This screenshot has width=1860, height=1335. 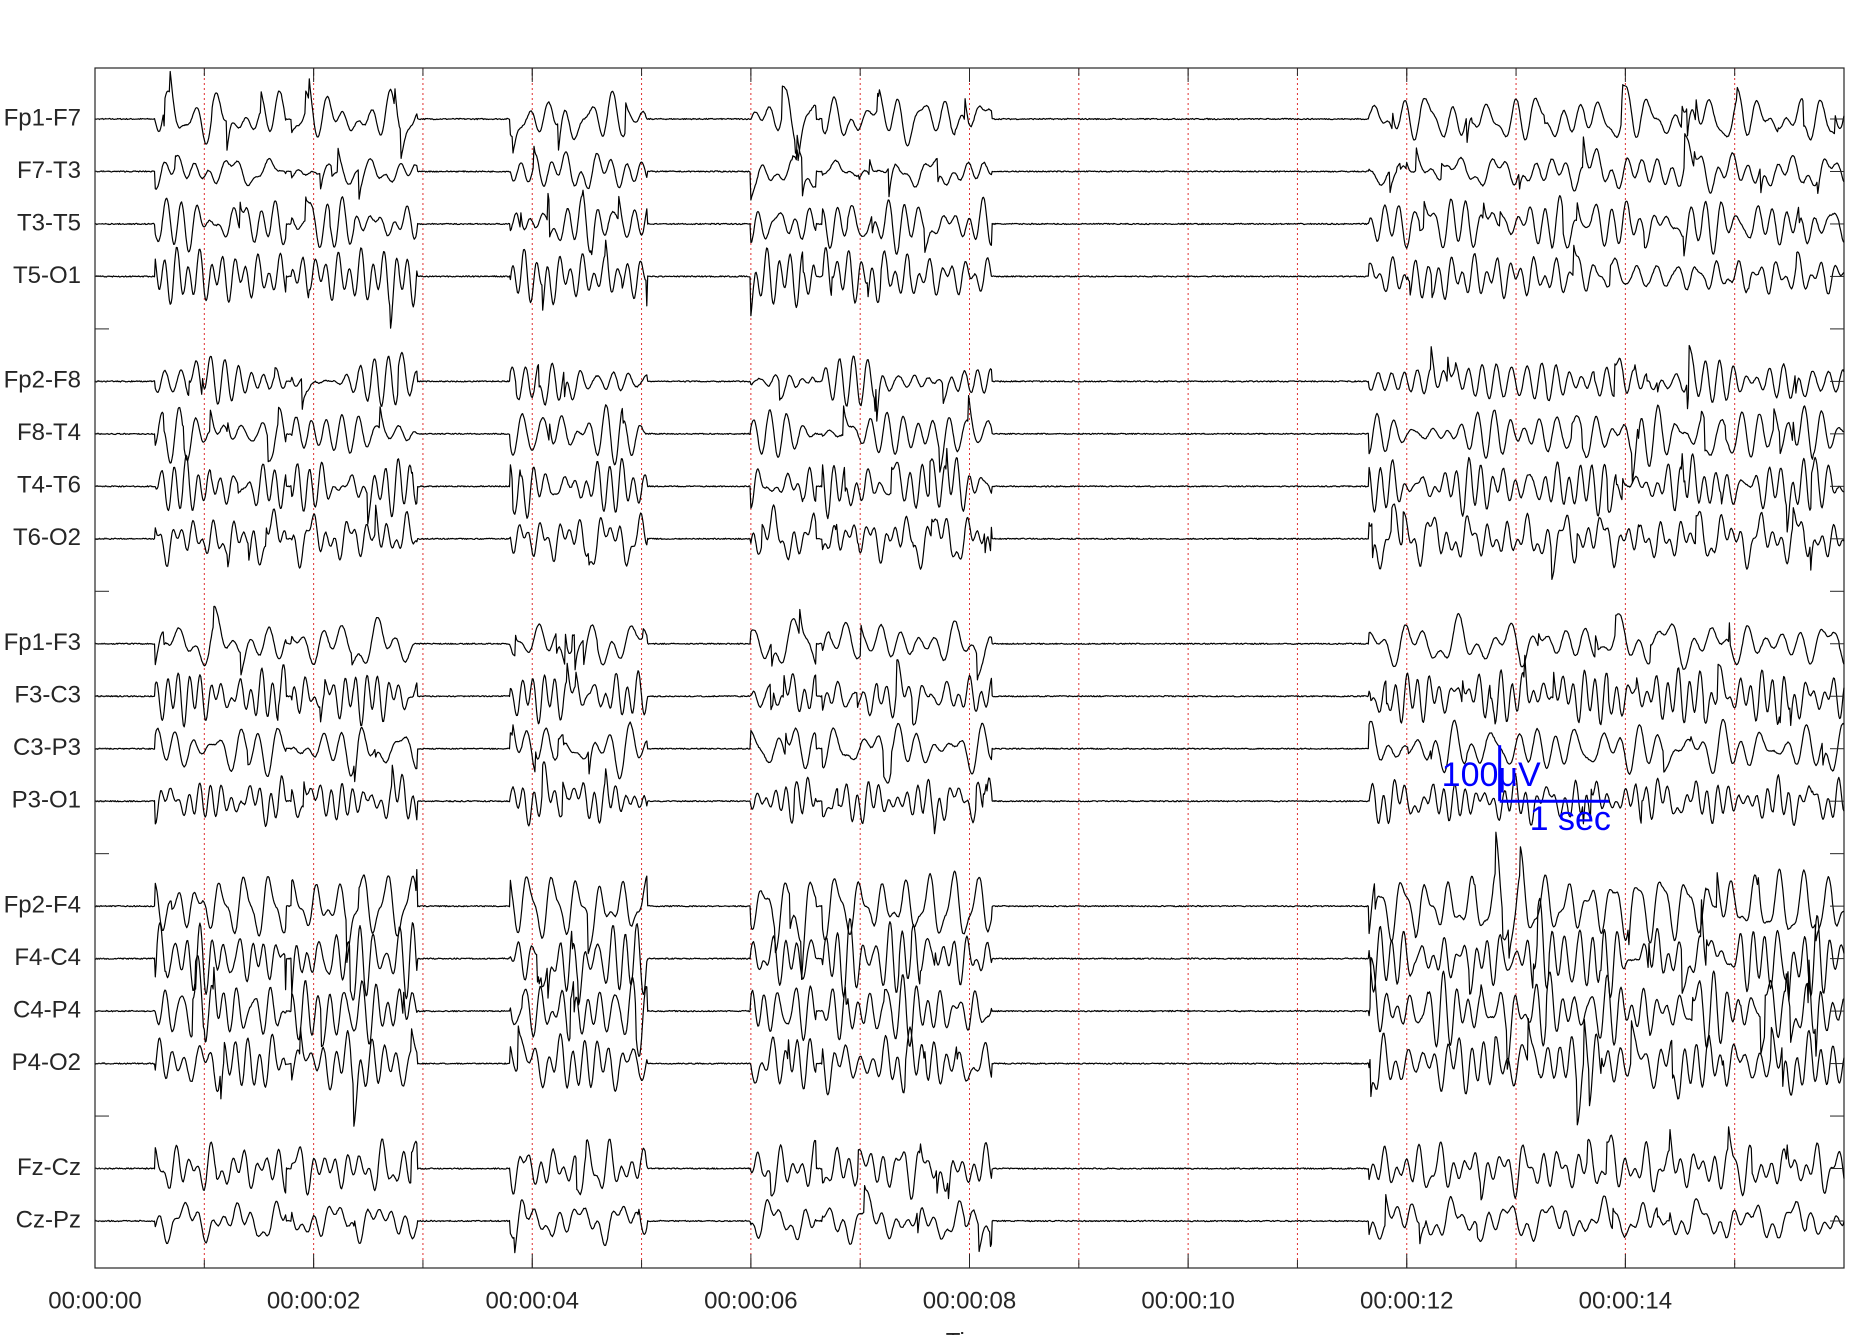 What do you see at coordinates (49, 222) in the screenshot?
I see `channel-label: T3-T5` at bounding box center [49, 222].